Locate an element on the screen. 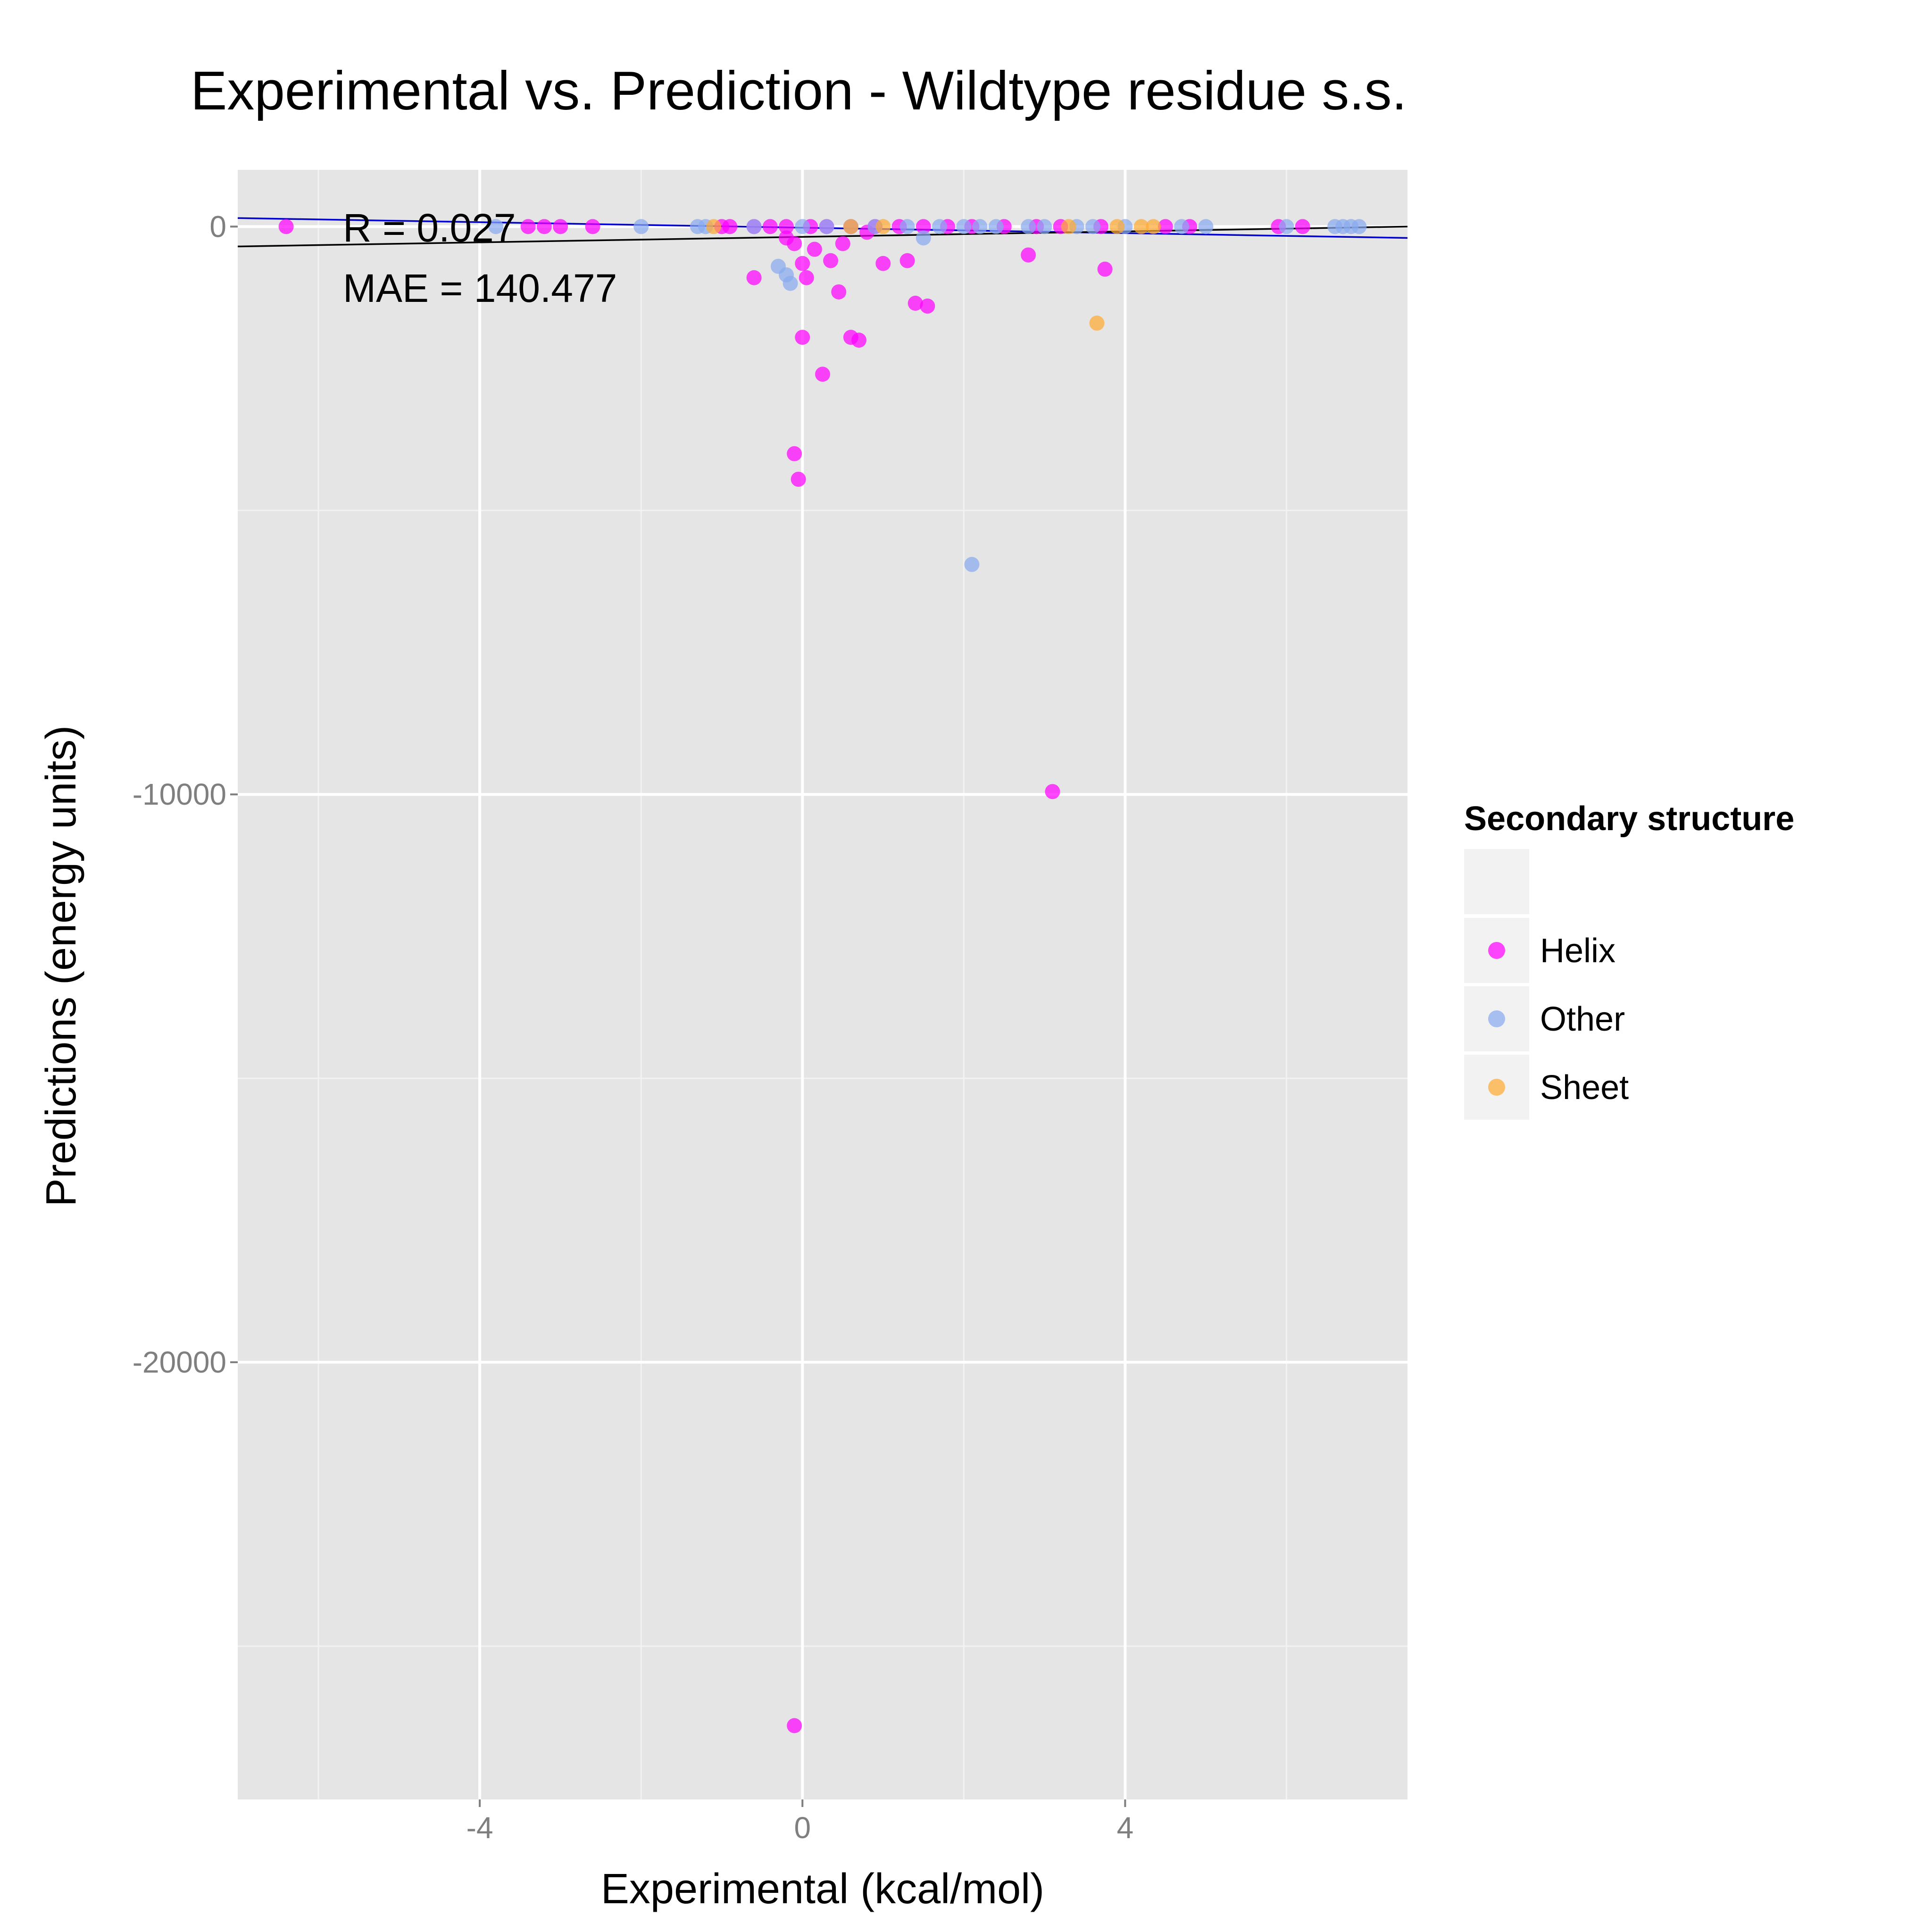  y-axis: 0 -10000 -20000 is located at coordinates (186, 794).